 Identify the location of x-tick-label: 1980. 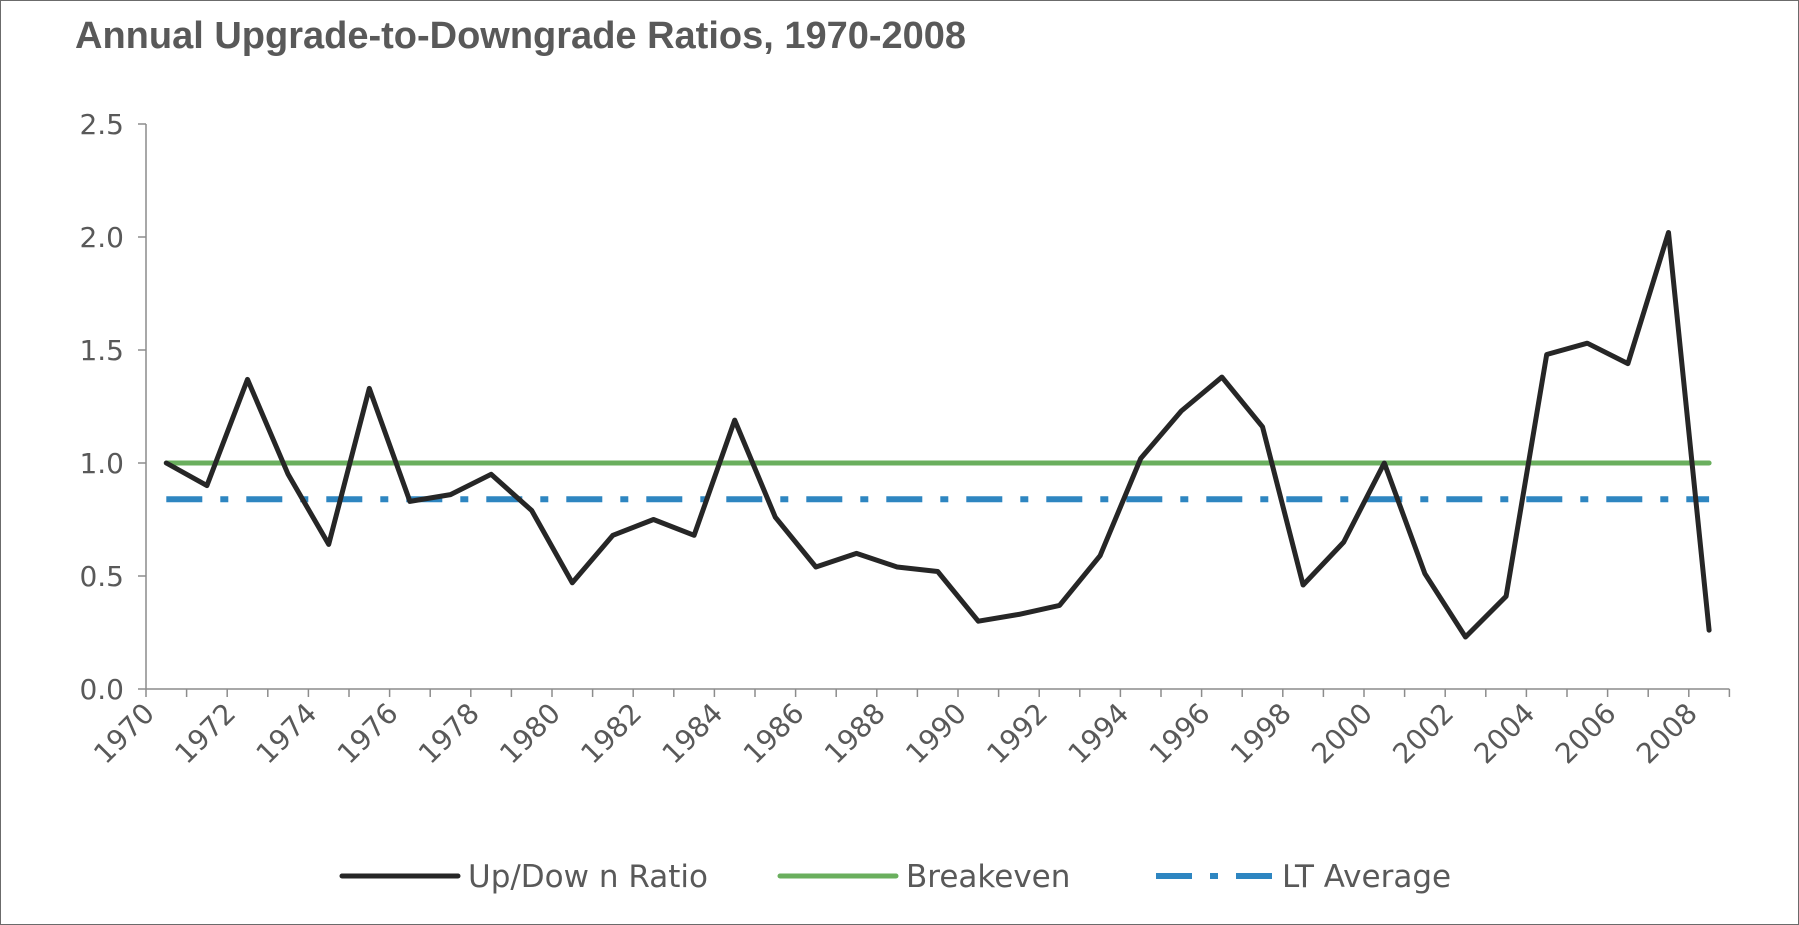
(530, 734).